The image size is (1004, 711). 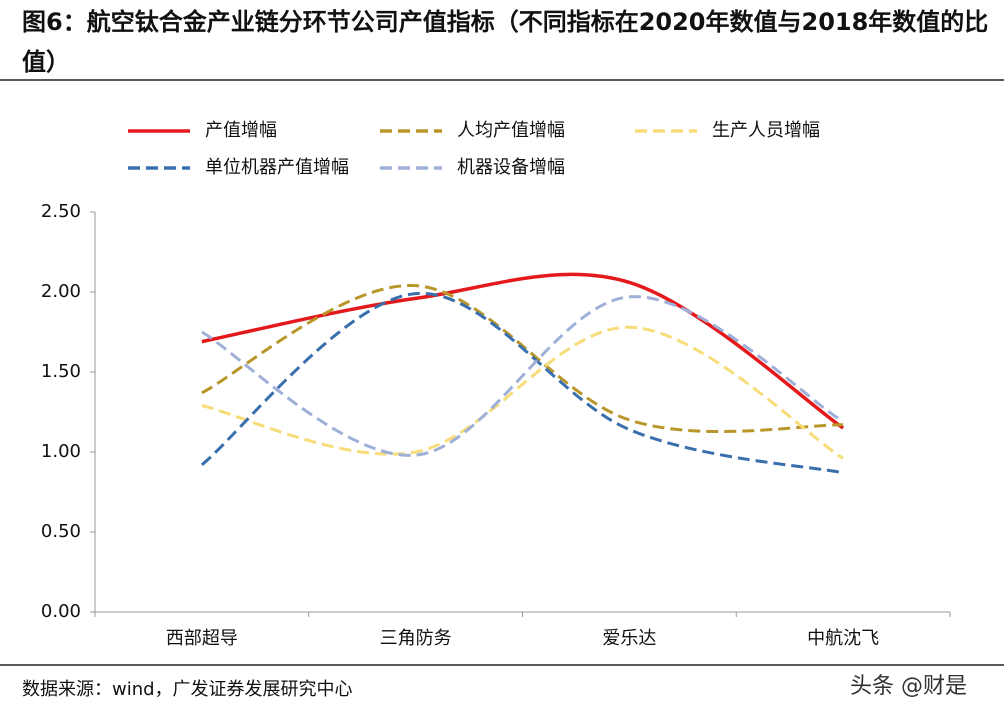 What do you see at coordinates (61, 371) in the screenshot?
I see `y-tick-label: 1.50` at bounding box center [61, 371].